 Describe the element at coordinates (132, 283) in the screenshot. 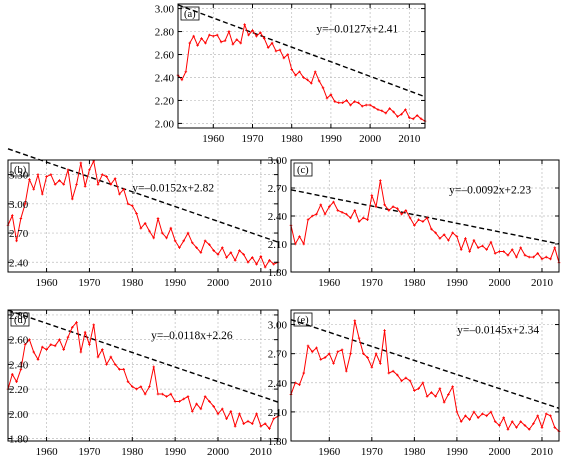

I see `x-tick-label: 1980` at that location.